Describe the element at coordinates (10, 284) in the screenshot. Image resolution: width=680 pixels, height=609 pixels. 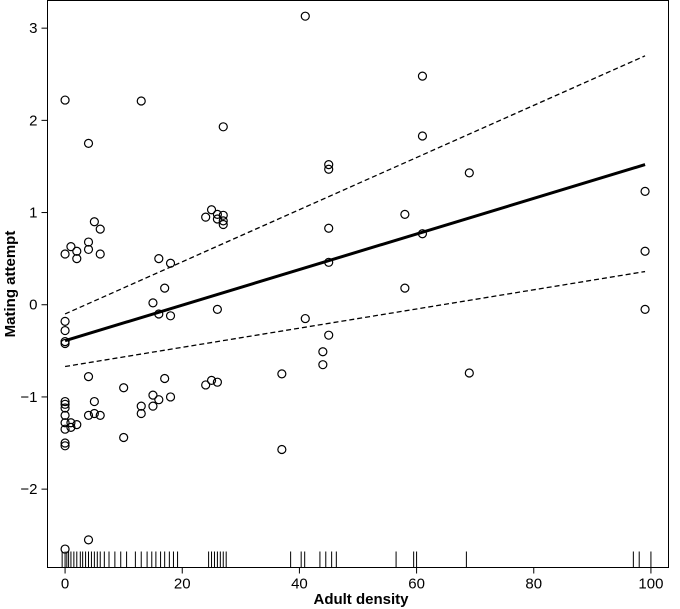
I see `y-axis-title: Mating attempt` at that location.